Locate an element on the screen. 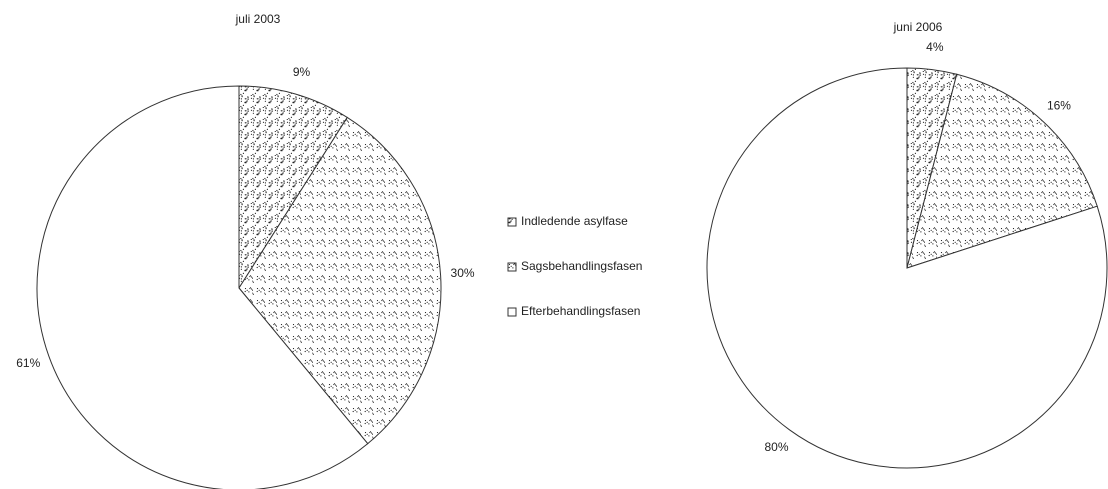 The width and height of the screenshot is (1108, 489). chart-title: juli 2003 is located at coordinates (258, 19).